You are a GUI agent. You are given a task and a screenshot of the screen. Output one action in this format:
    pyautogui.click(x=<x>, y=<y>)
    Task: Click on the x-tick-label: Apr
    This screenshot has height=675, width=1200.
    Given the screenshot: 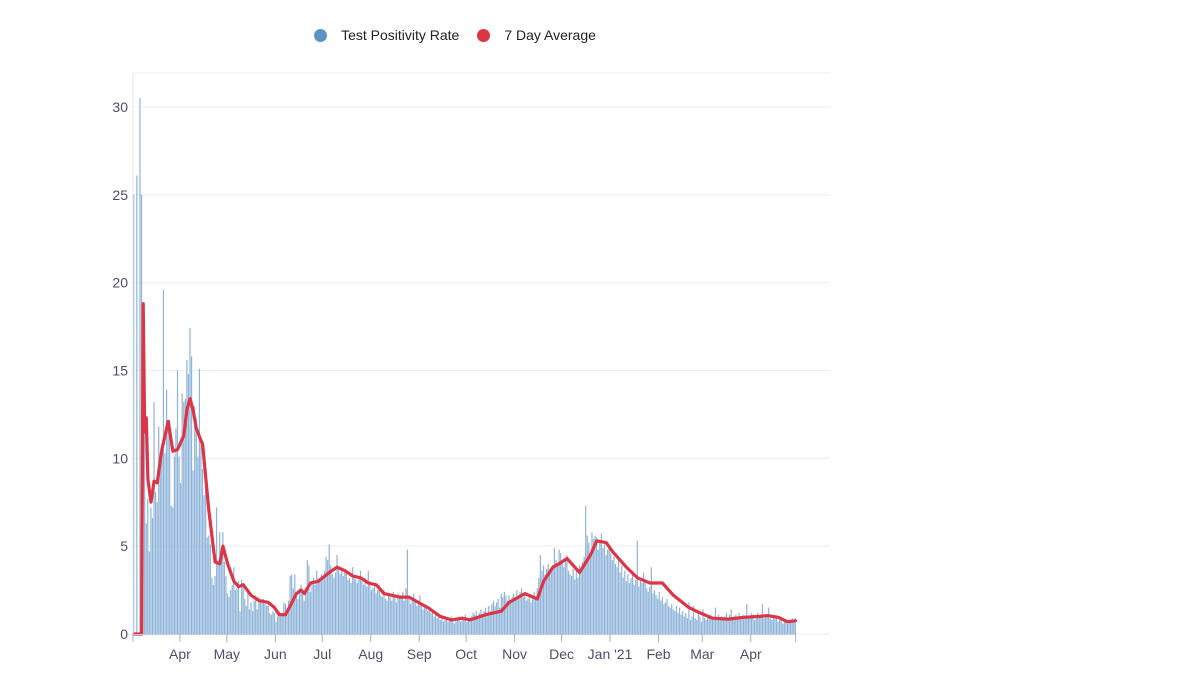 What is the action you would take?
    pyautogui.click(x=751, y=654)
    